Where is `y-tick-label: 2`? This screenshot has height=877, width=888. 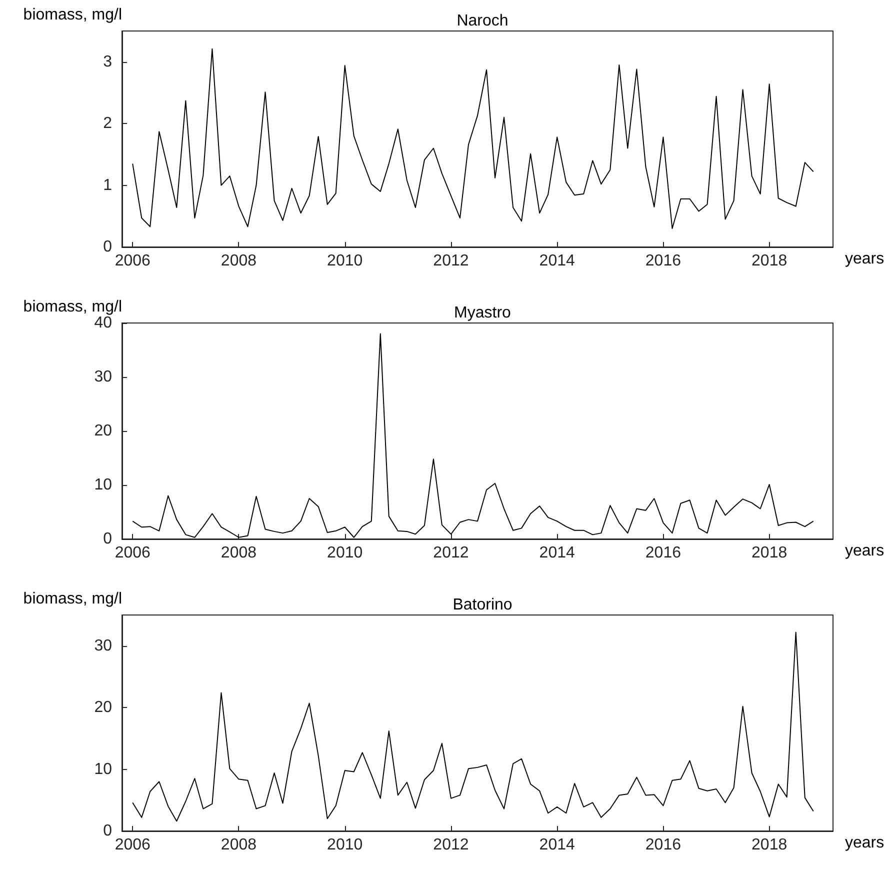
y-tick-label: 2 is located at coordinates (107, 123).